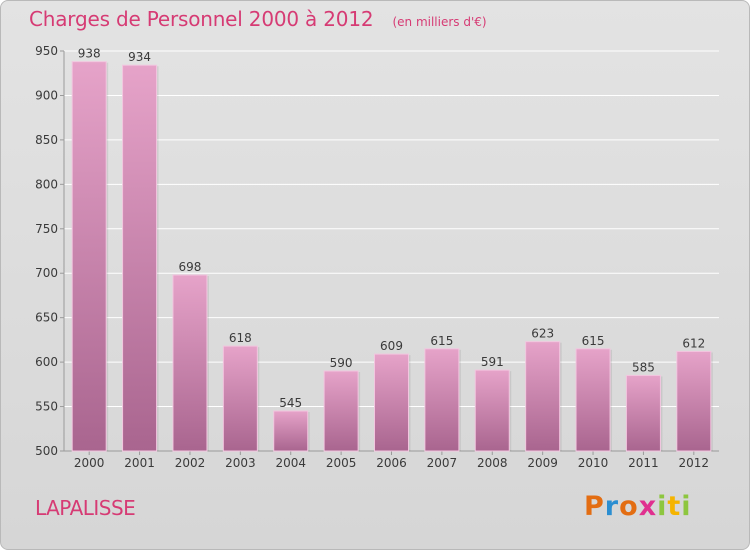 Image resolution: width=750 pixels, height=550 pixels. I want to click on y-tick-label: 550, so click(46, 407).